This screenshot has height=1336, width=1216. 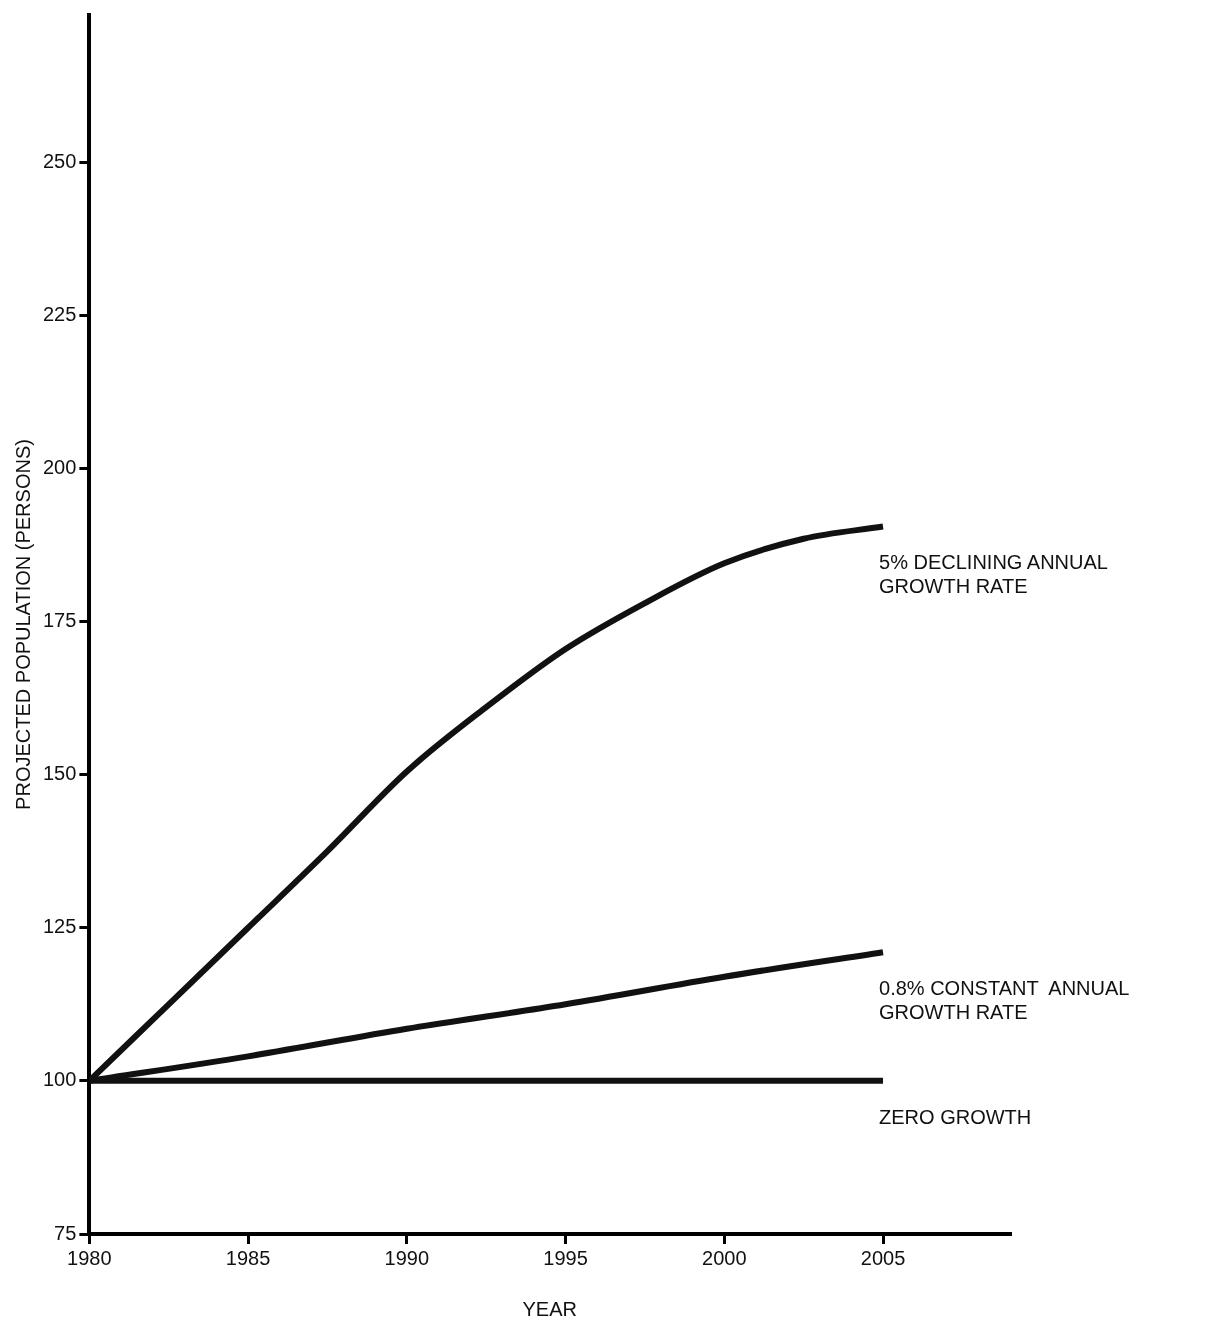 I want to click on y-tick-label: 75, so click(x=65, y=1232).